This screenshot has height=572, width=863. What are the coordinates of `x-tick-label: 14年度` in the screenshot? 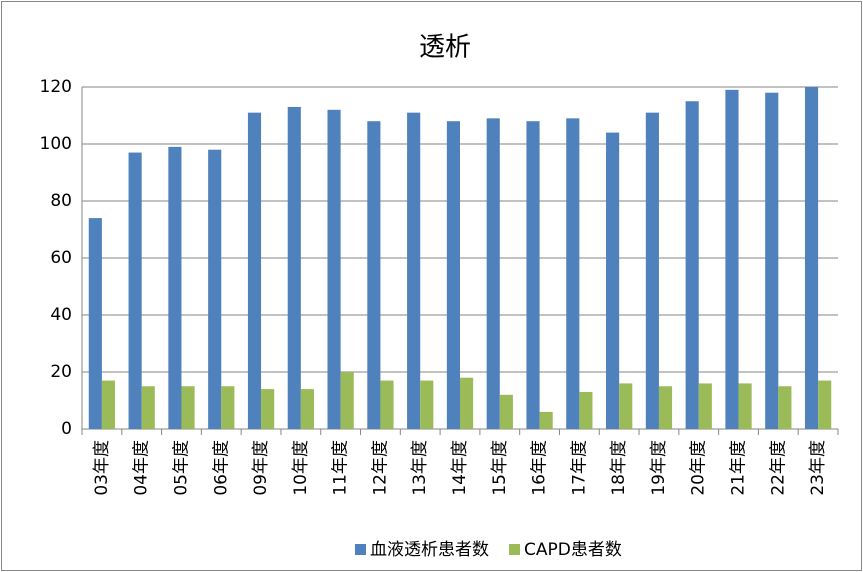 It's located at (460, 468).